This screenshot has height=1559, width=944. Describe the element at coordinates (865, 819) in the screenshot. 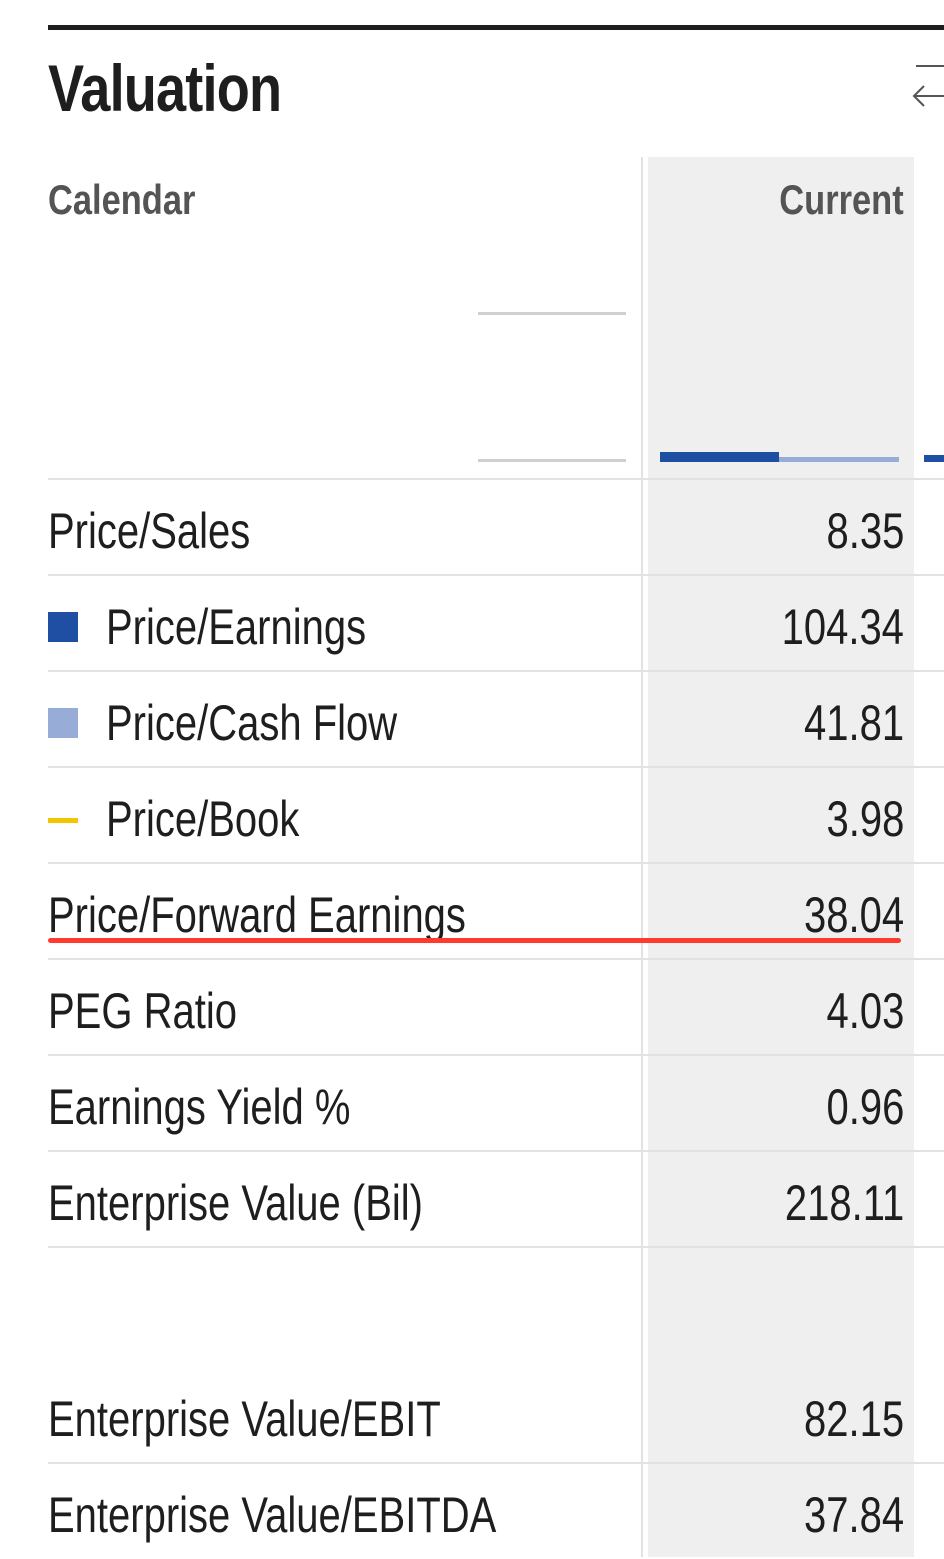

I see `row-value: 3.98` at that location.